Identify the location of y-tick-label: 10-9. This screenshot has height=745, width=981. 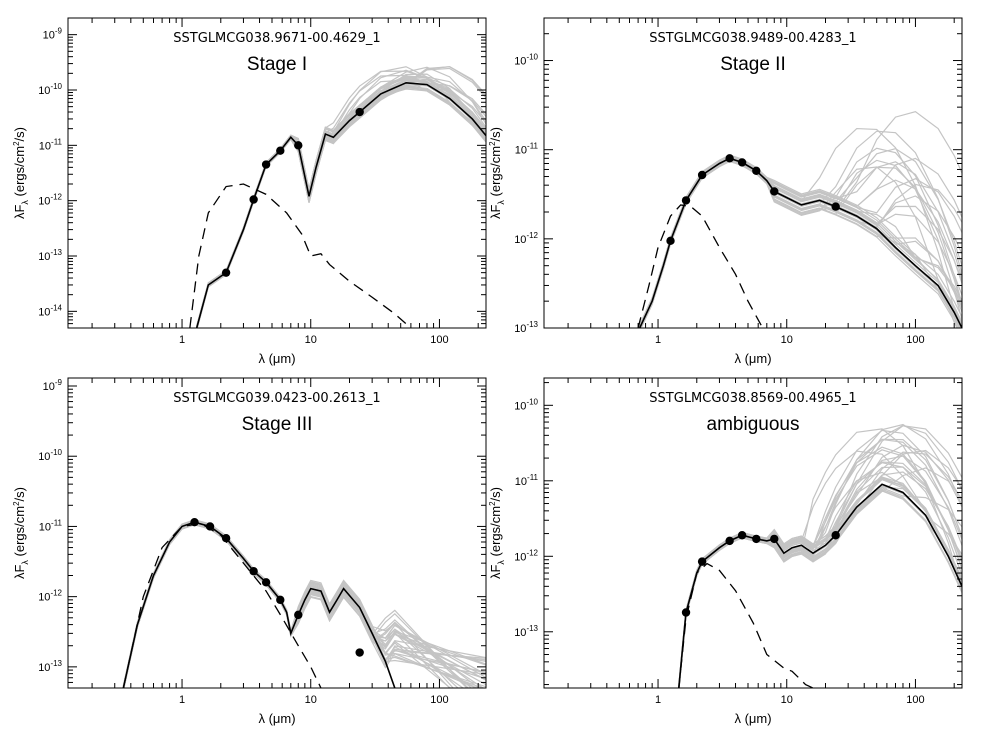
(53, 385).